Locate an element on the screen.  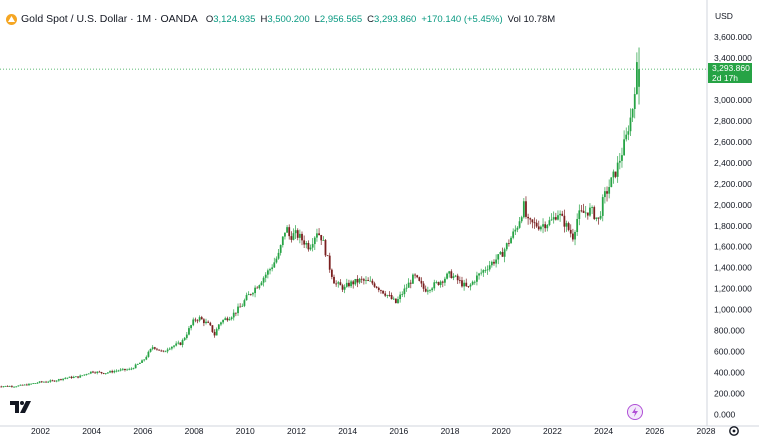
ohlc-open: O3,124.935 is located at coordinates (230, 19).